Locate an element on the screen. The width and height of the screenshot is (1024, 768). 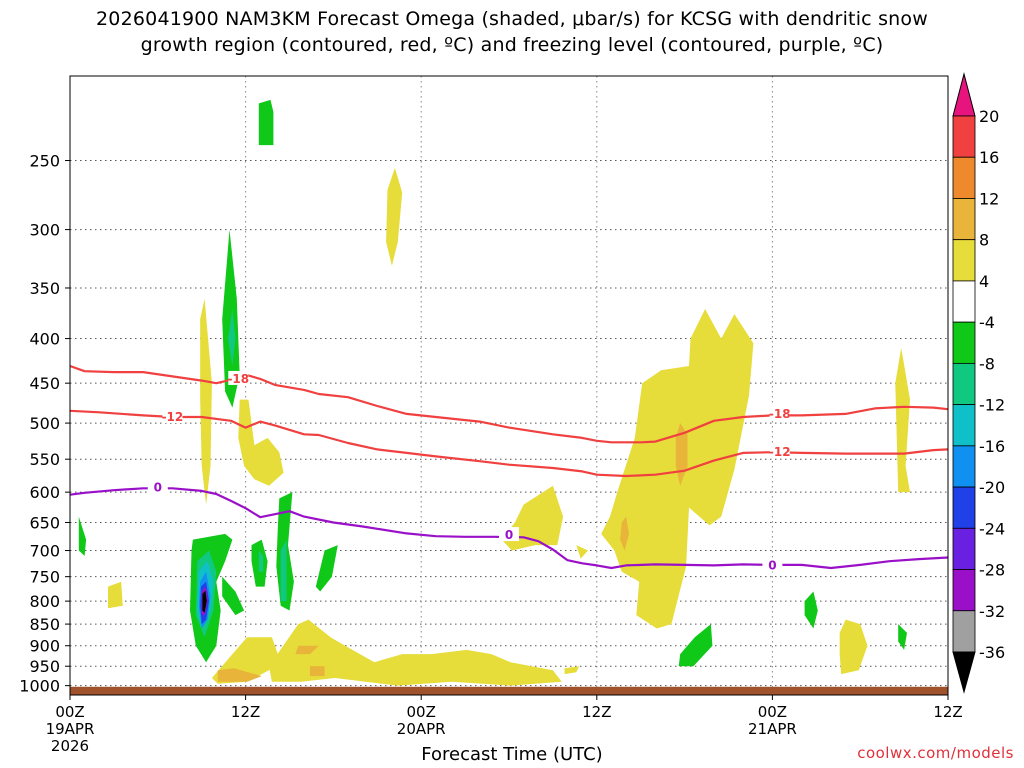
y-tick-label: 250 is located at coordinates (44, 161).